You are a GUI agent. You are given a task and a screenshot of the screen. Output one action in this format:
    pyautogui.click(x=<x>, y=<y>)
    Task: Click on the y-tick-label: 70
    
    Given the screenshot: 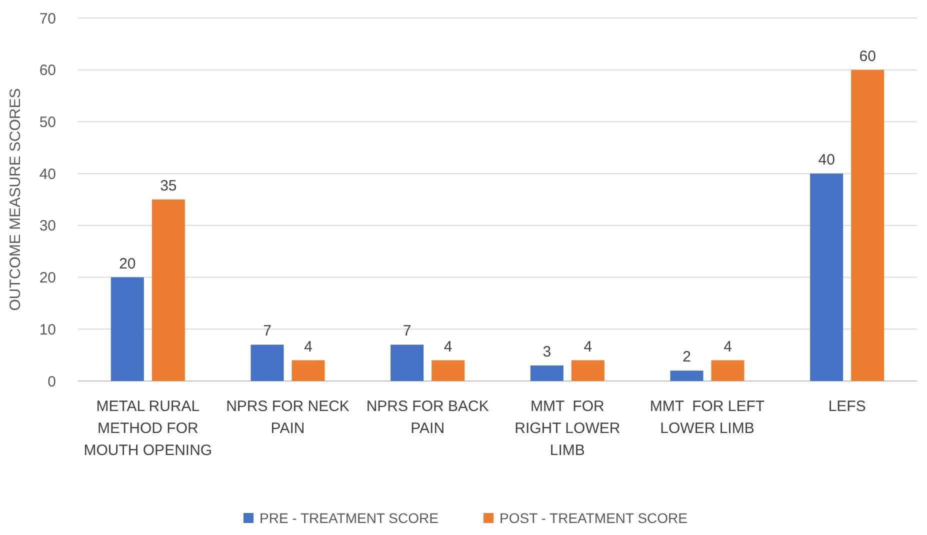 What is the action you would take?
    pyautogui.click(x=47, y=19)
    